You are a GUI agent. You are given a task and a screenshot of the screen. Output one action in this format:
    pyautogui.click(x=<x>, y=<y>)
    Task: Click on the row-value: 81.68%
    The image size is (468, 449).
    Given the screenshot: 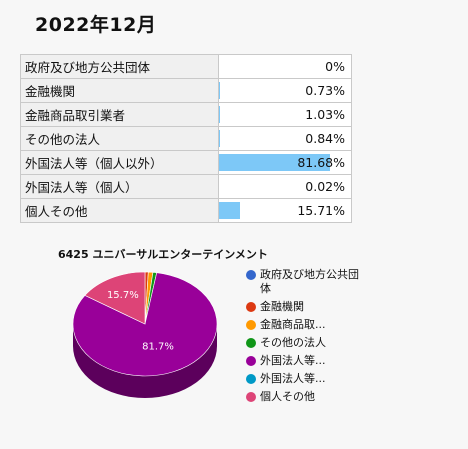 What is the action you would take?
    pyautogui.click(x=321, y=162)
    